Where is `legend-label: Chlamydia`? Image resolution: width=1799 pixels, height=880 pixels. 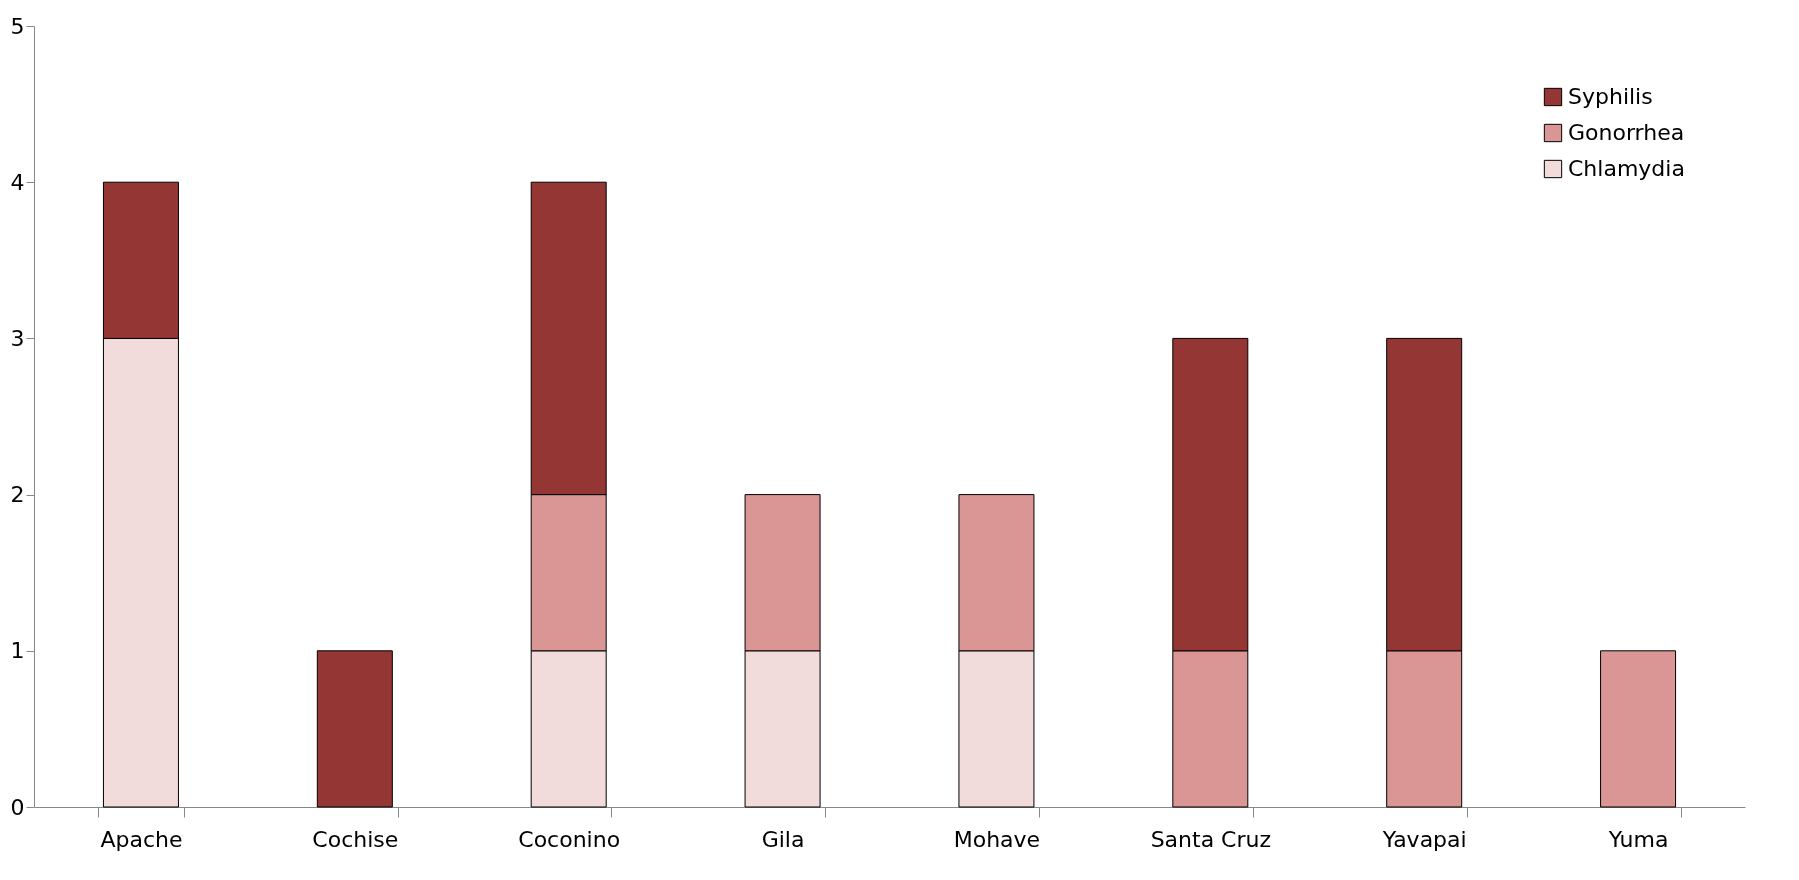 legend-label: Chlamydia is located at coordinates (1626, 168).